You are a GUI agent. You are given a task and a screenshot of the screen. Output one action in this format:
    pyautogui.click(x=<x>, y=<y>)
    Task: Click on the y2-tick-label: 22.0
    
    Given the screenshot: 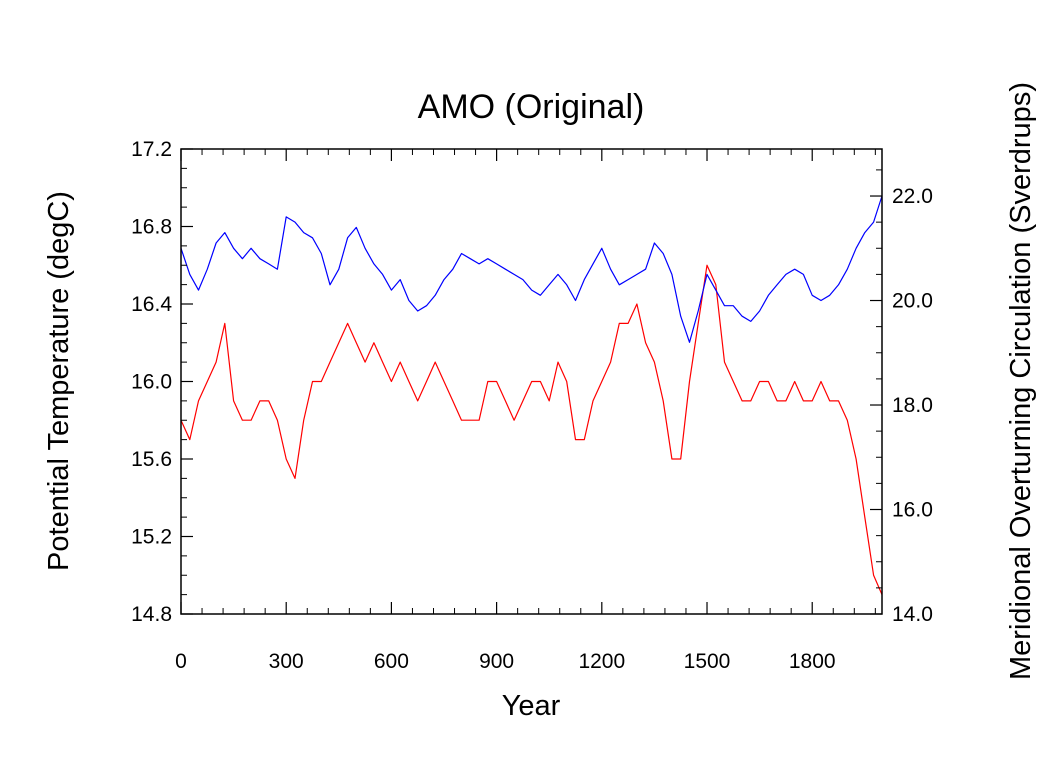 What is the action you would take?
    pyautogui.click(x=912, y=196)
    